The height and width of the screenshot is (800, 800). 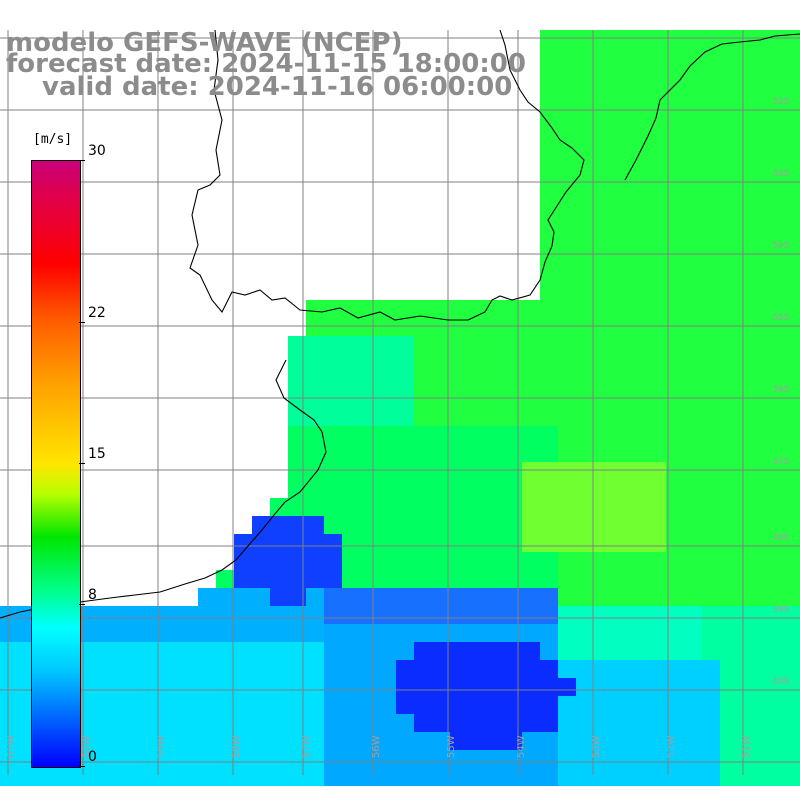 I want to click on latitude-label: 33S, so click(x=780, y=174).